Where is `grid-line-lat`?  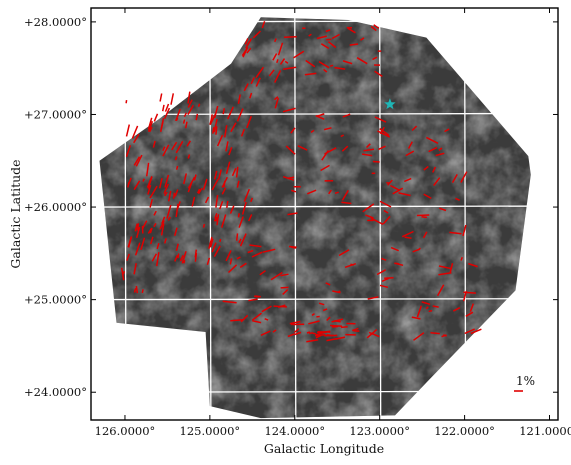
grid-line-lat is located at coordinates (324, 21).